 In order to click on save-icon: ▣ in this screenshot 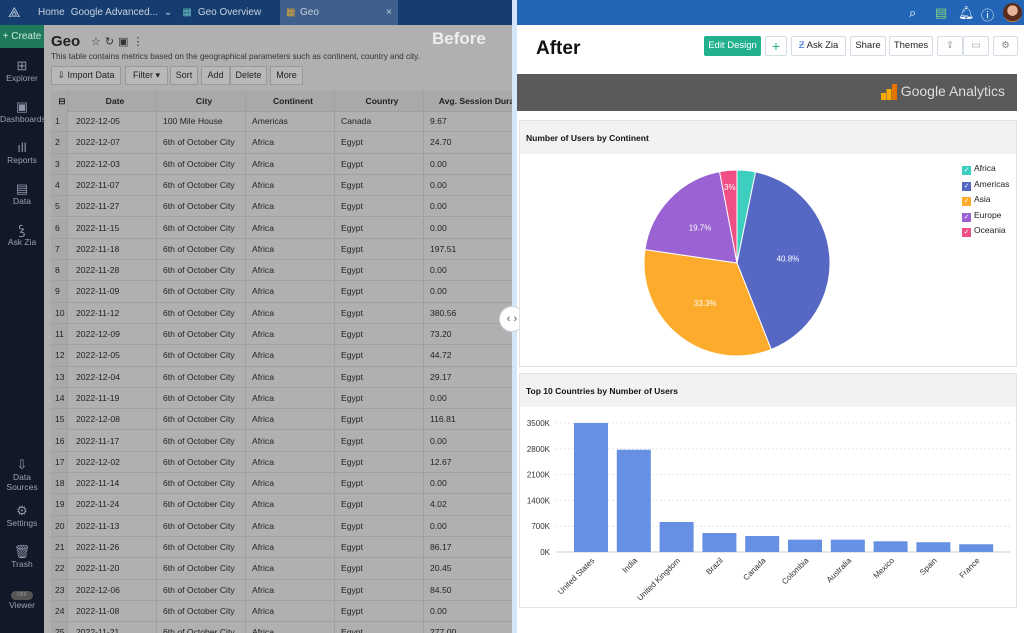, I will do `click(125, 42)`.